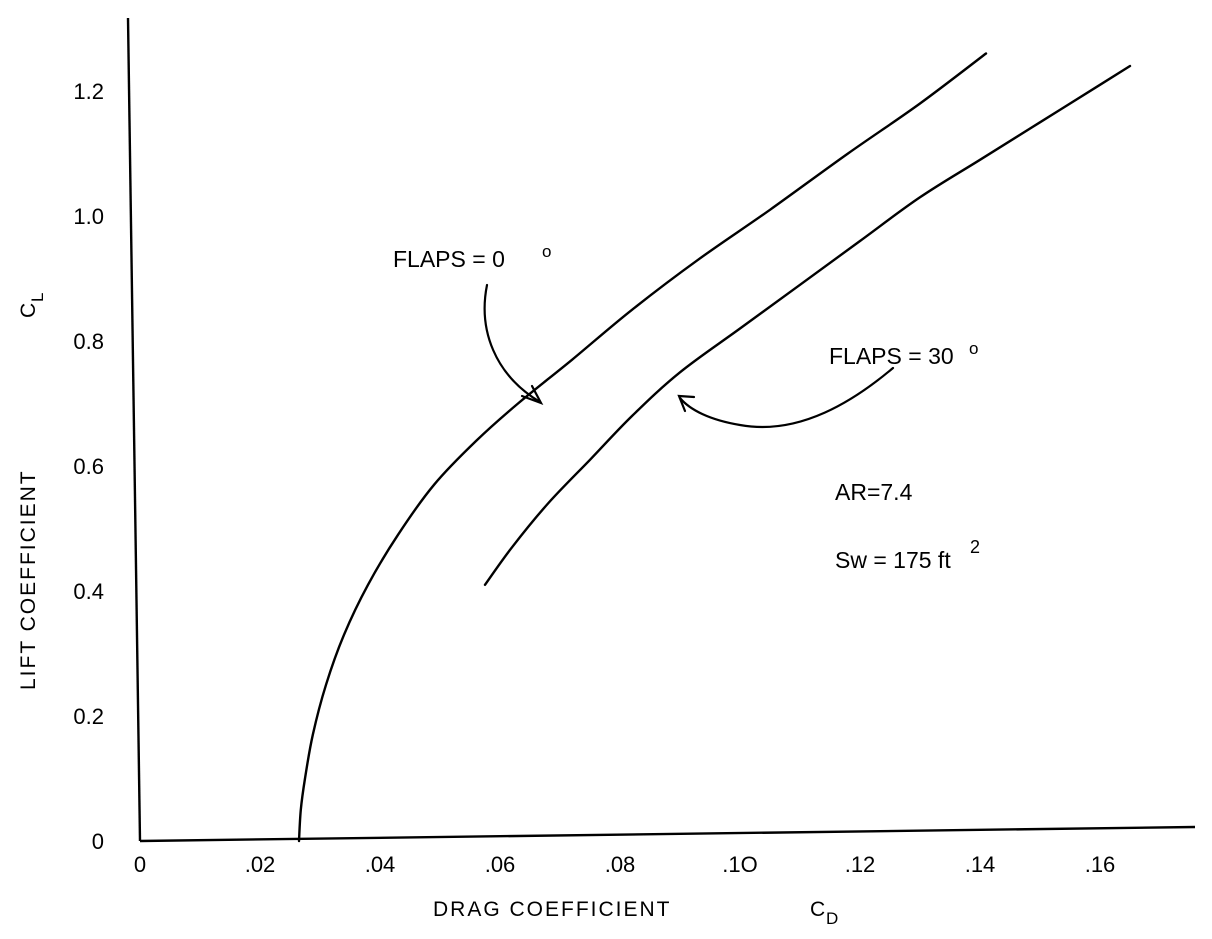 Image resolution: width=1212 pixels, height=939 pixels. Describe the element at coordinates (860, 864) in the screenshot. I see `x-tick-label: .12` at that location.